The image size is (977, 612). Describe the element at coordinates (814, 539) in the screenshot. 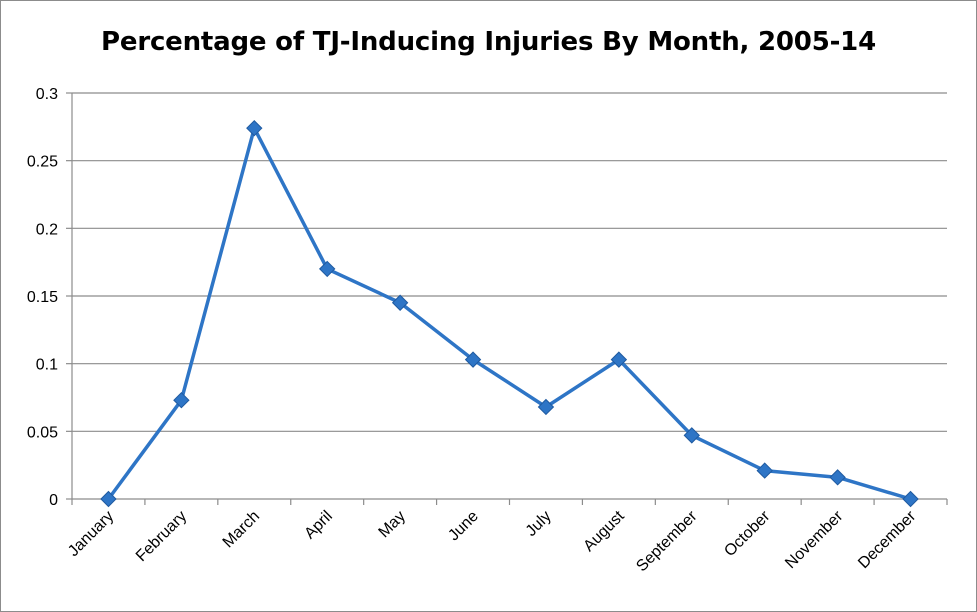

I see `x-tick-label: November` at that location.